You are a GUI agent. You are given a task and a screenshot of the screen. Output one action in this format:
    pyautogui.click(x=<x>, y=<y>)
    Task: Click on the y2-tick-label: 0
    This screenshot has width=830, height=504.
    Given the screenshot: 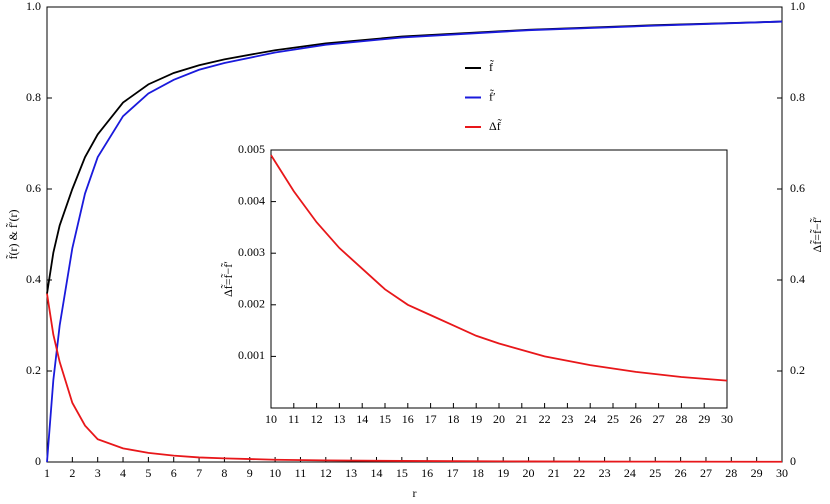 What is the action you would take?
    pyautogui.click(x=793, y=461)
    